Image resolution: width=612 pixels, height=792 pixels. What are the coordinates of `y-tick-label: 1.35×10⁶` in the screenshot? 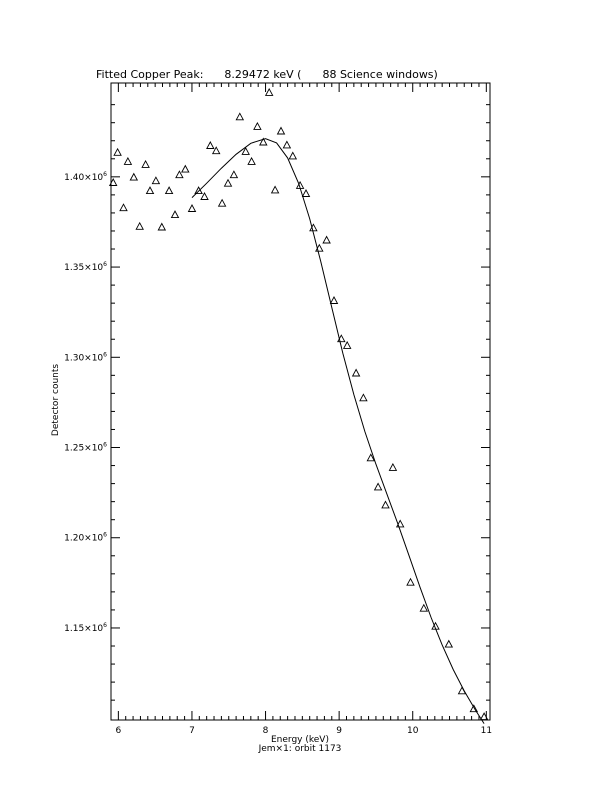 It's located at (85, 267).